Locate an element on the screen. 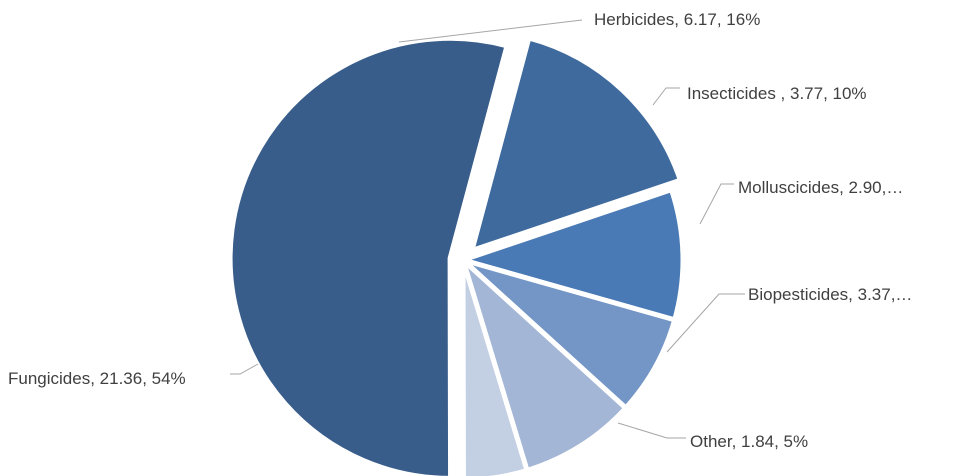  pie-slice-other is located at coordinates (495, 366).